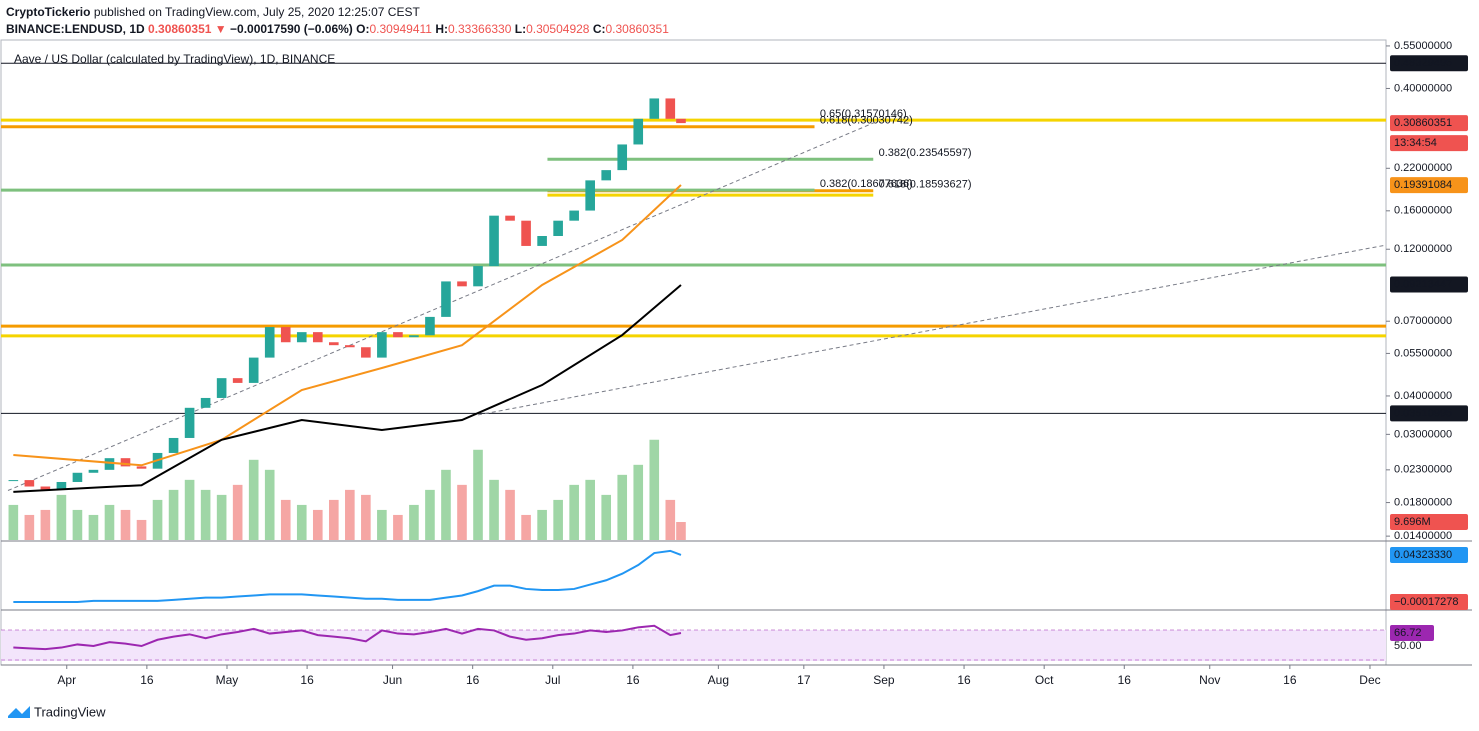 Image resolution: width=1479 pixels, height=731 pixels. I want to click on publisher: CryptoTickerio, so click(48, 12).